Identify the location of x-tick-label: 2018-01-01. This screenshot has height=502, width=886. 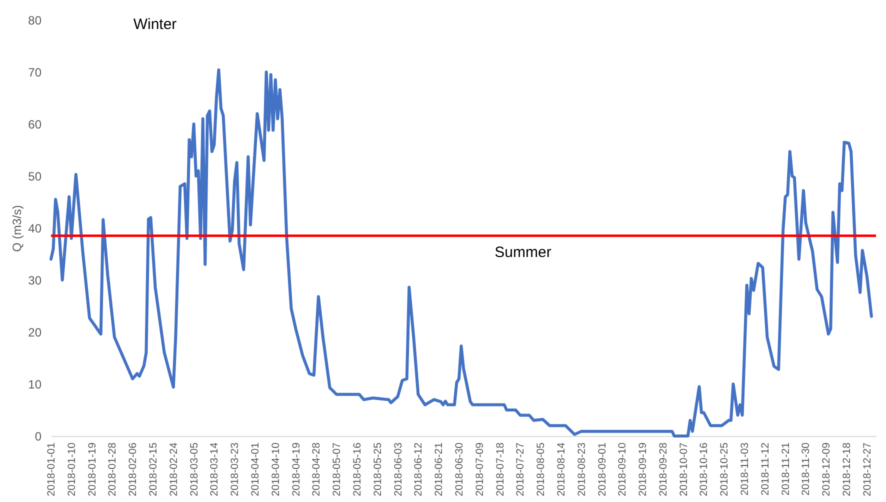
(52, 469).